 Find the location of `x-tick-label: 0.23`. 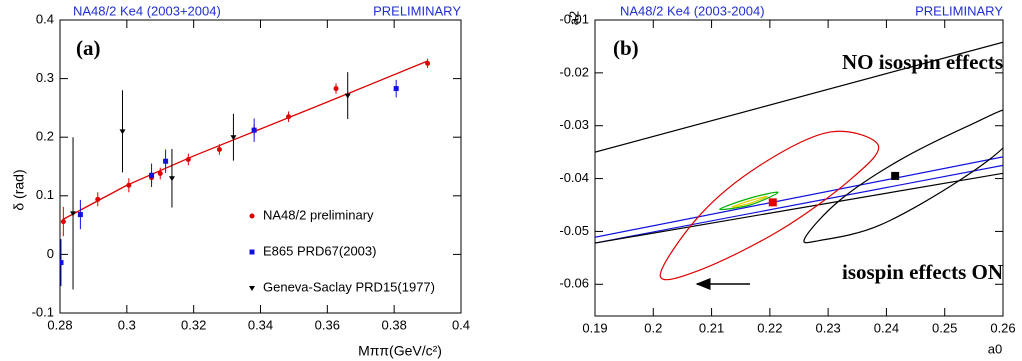

x-tick-label: 0.23 is located at coordinates (827, 327).